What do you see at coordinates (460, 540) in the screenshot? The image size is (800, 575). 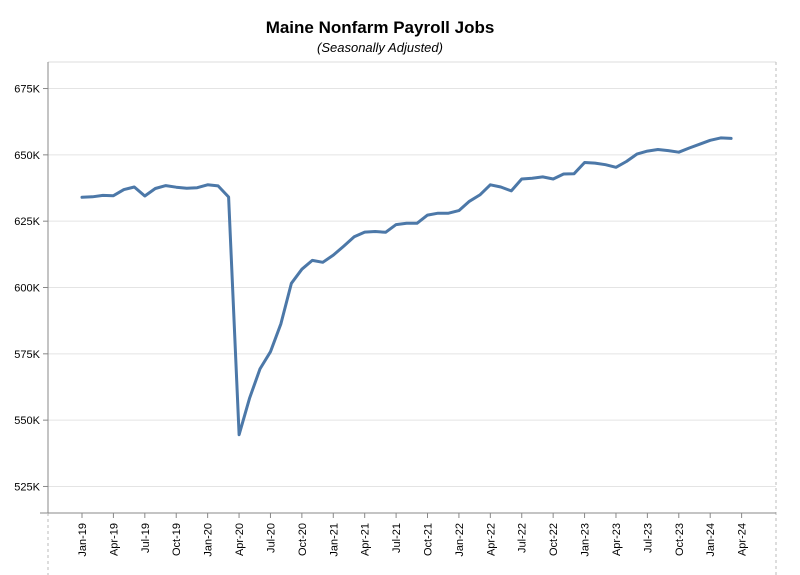 I see `x-tick-label: Jan-22` at bounding box center [460, 540].